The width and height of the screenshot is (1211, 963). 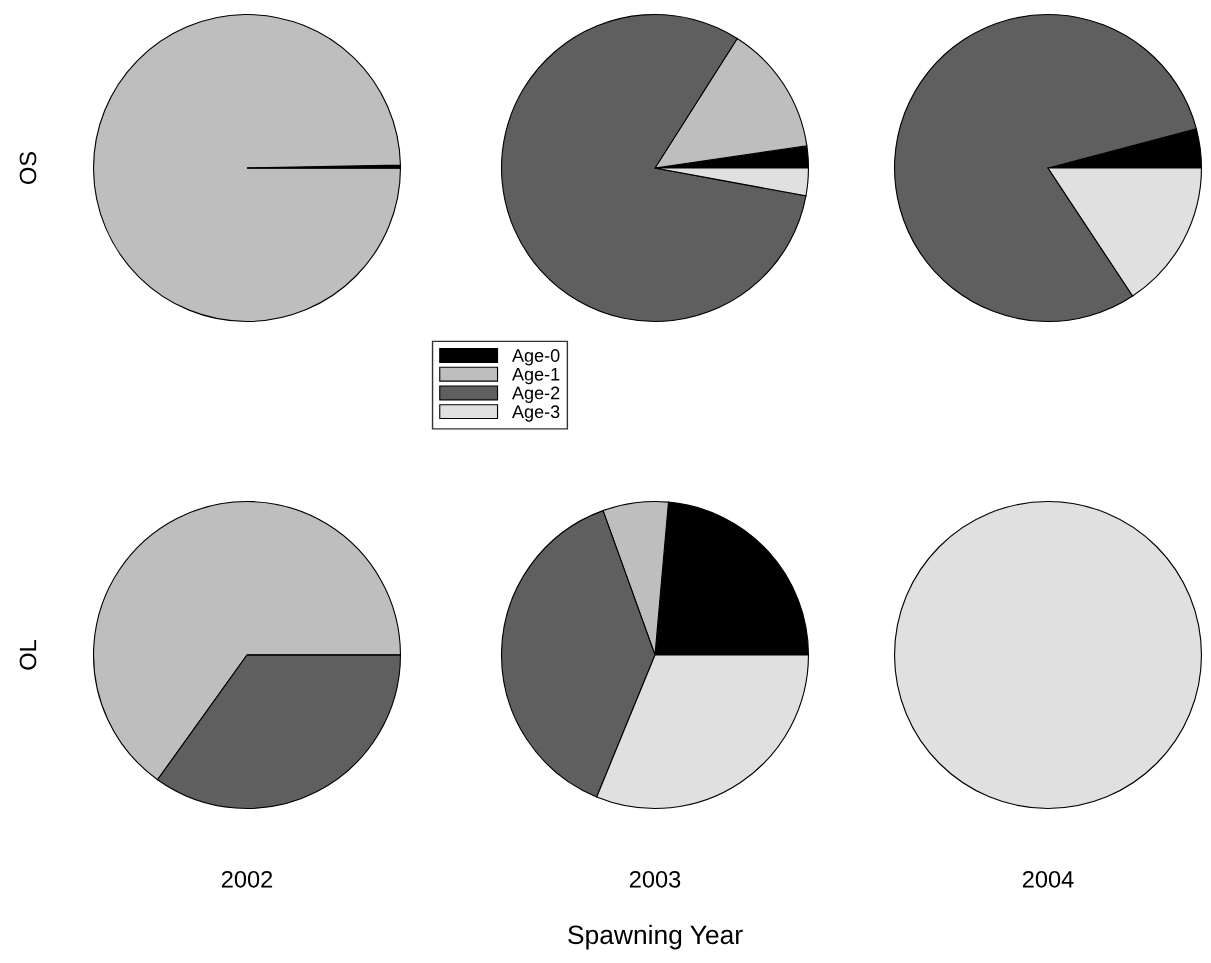 What do you see at coordinates (536, 376) in the screenshot?
I see `legend-label: Age-1` at bounding box center [536, 376].